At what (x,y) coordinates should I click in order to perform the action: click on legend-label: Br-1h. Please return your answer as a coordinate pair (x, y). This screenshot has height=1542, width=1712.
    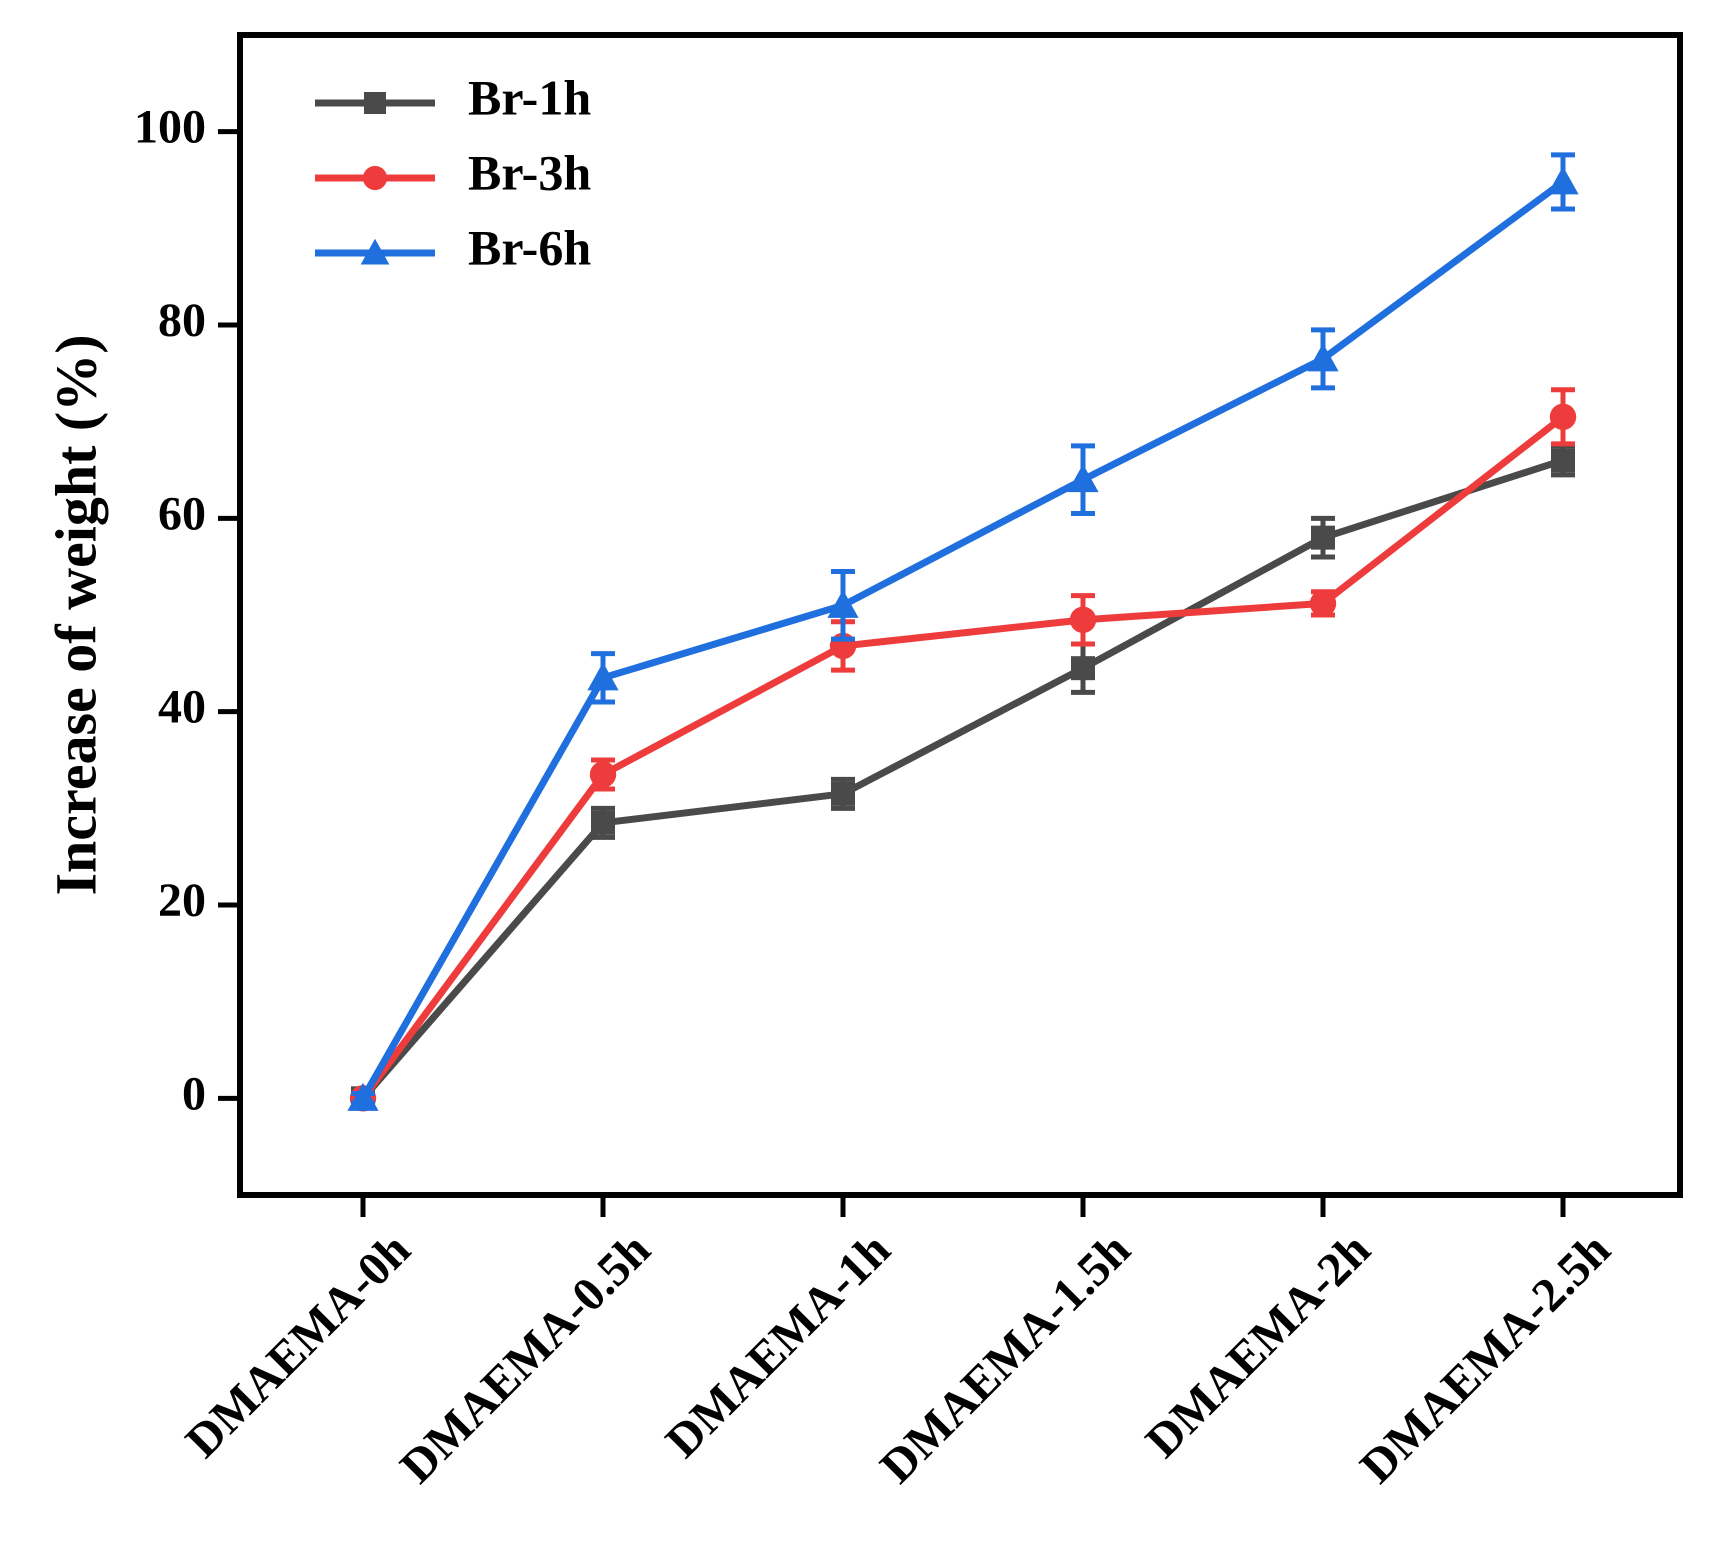
    Looking at the image, I should click on (529, 97).